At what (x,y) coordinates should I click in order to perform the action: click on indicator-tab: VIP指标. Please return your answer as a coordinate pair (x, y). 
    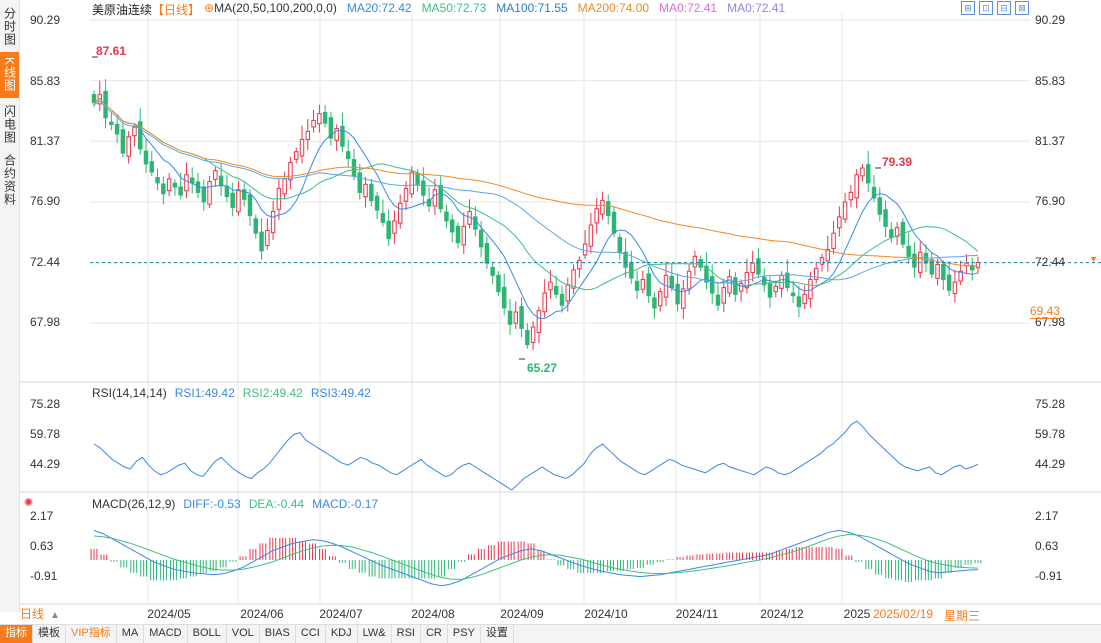
    Looking at the image, I should click on (91, 634).